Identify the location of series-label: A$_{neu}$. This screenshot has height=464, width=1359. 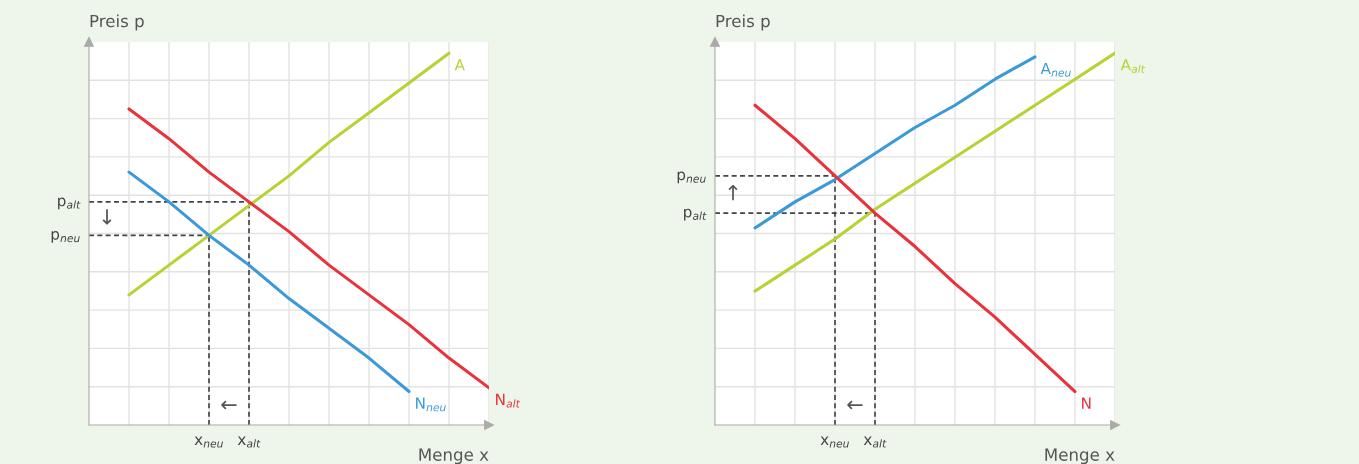
(1055, 69).